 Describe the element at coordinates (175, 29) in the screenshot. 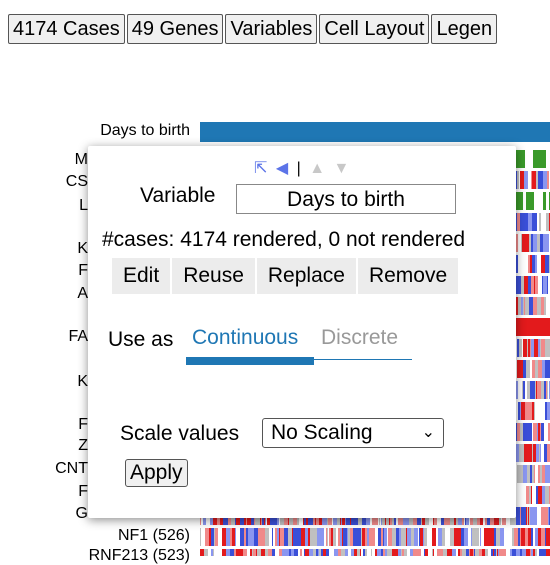

I see `tab-genes: 49 Genes` at that location.